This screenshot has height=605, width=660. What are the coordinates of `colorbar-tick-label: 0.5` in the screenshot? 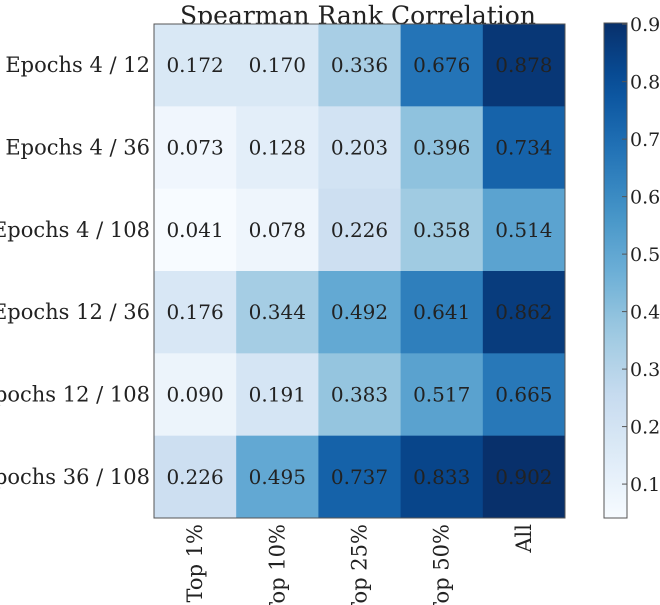 It's located at (645, 255).